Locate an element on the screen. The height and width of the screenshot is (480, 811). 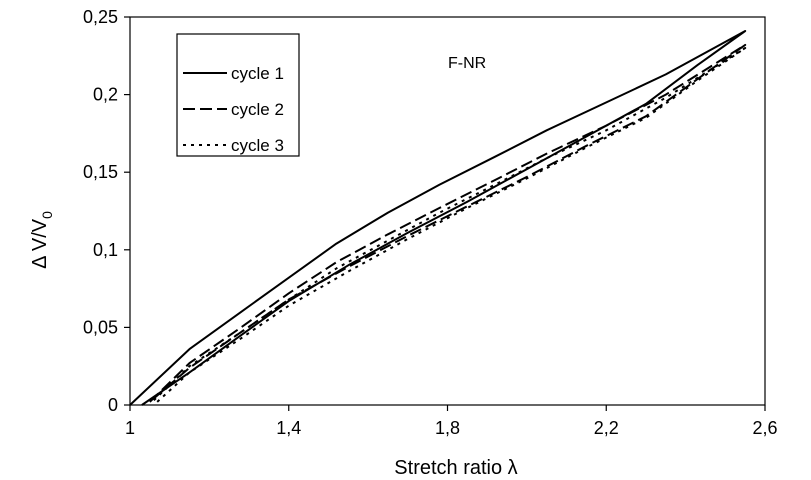
legend-box is located at coordinates (238, 95).